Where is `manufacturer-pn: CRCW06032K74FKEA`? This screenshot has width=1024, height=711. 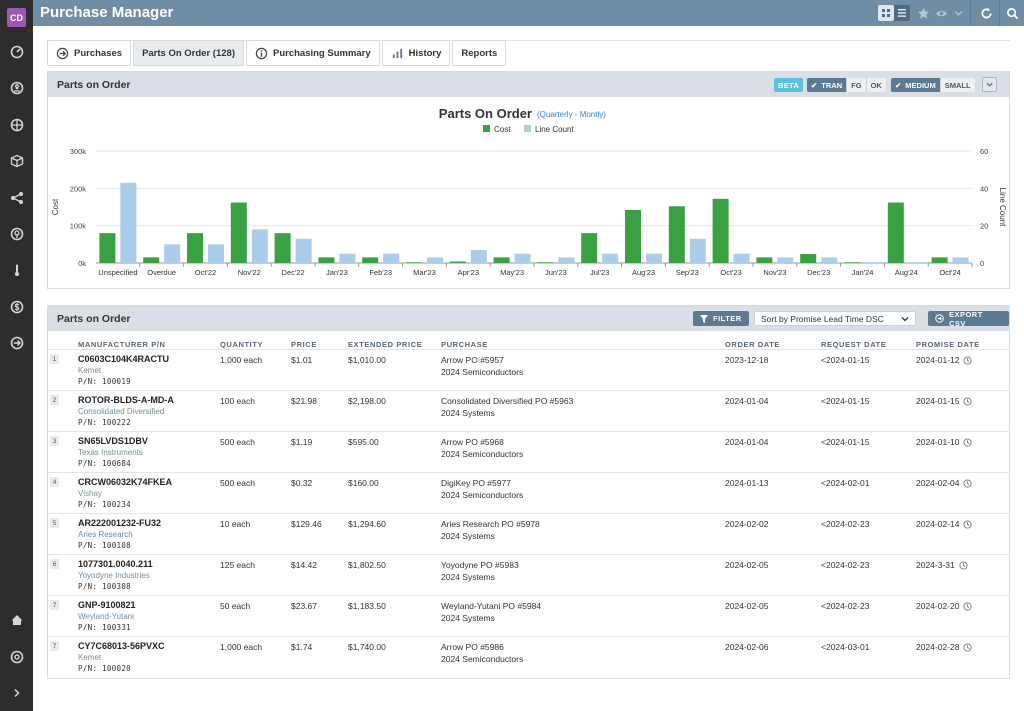 manufacturer-pn: CRCW06032K74FKEA is located at coordinates (125, 482).